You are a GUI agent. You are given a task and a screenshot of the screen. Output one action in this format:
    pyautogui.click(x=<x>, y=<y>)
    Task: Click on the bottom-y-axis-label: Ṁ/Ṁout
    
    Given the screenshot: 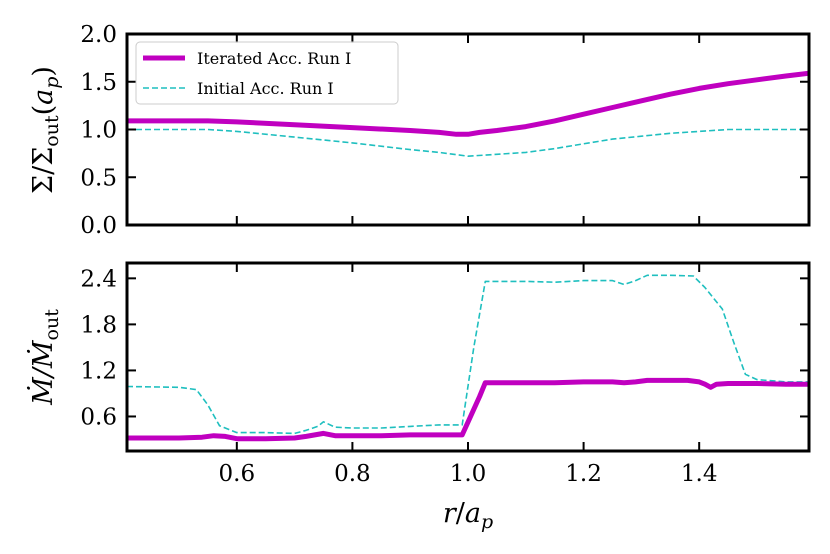 What is the action you would take?
    pyautogui.click(x=44, y=357)
    